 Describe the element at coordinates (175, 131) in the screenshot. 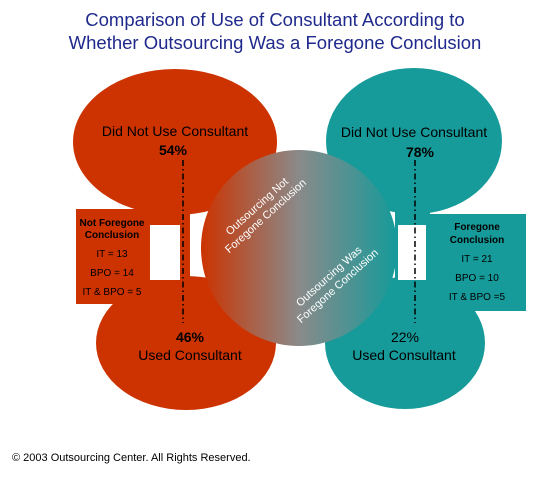

I see `left-top-label: Did Not Use Consultant` at that location.